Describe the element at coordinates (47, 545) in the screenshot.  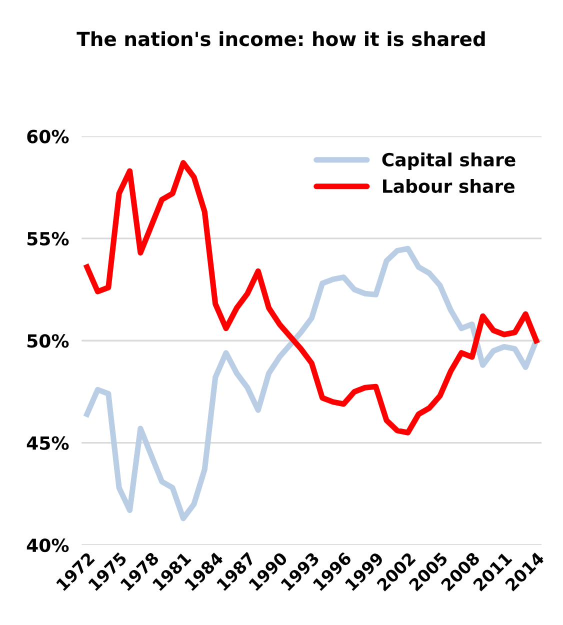
I see `y-tick-label: 40%` at that location.